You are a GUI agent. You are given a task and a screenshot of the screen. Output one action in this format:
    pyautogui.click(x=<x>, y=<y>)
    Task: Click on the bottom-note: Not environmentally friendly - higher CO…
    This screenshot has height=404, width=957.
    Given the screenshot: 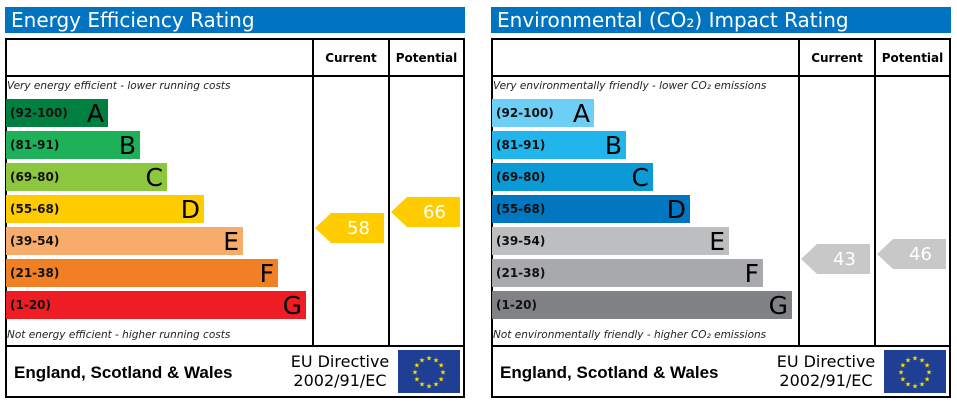 What is the action you would take?
    pyautogui.click(x=630, y=335)
    